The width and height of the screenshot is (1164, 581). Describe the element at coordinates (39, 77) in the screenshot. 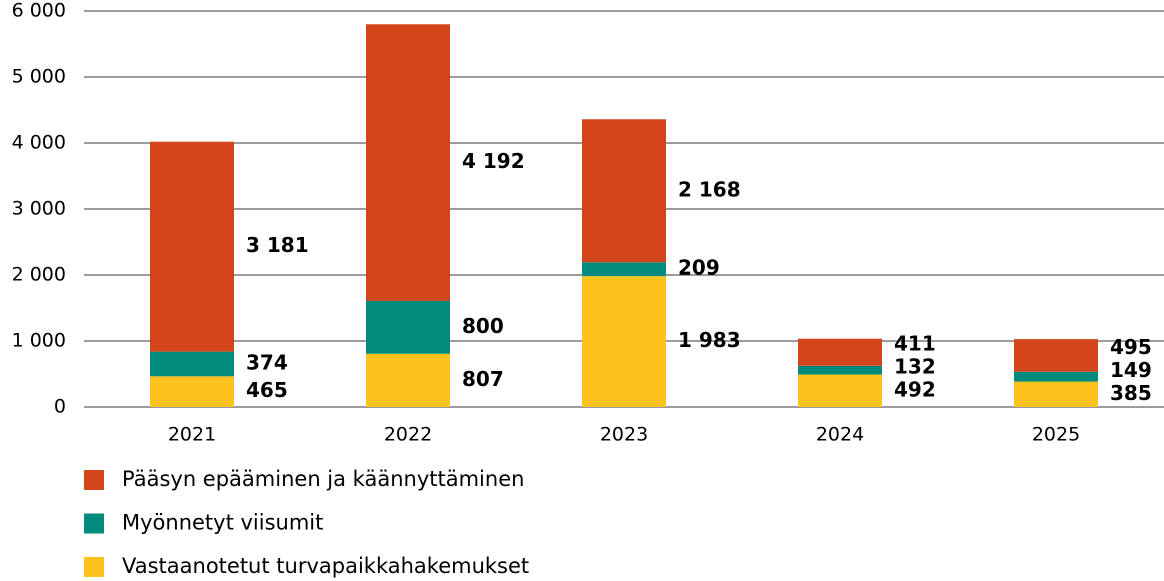

I see `y-tick-label: 5 000` at that location.